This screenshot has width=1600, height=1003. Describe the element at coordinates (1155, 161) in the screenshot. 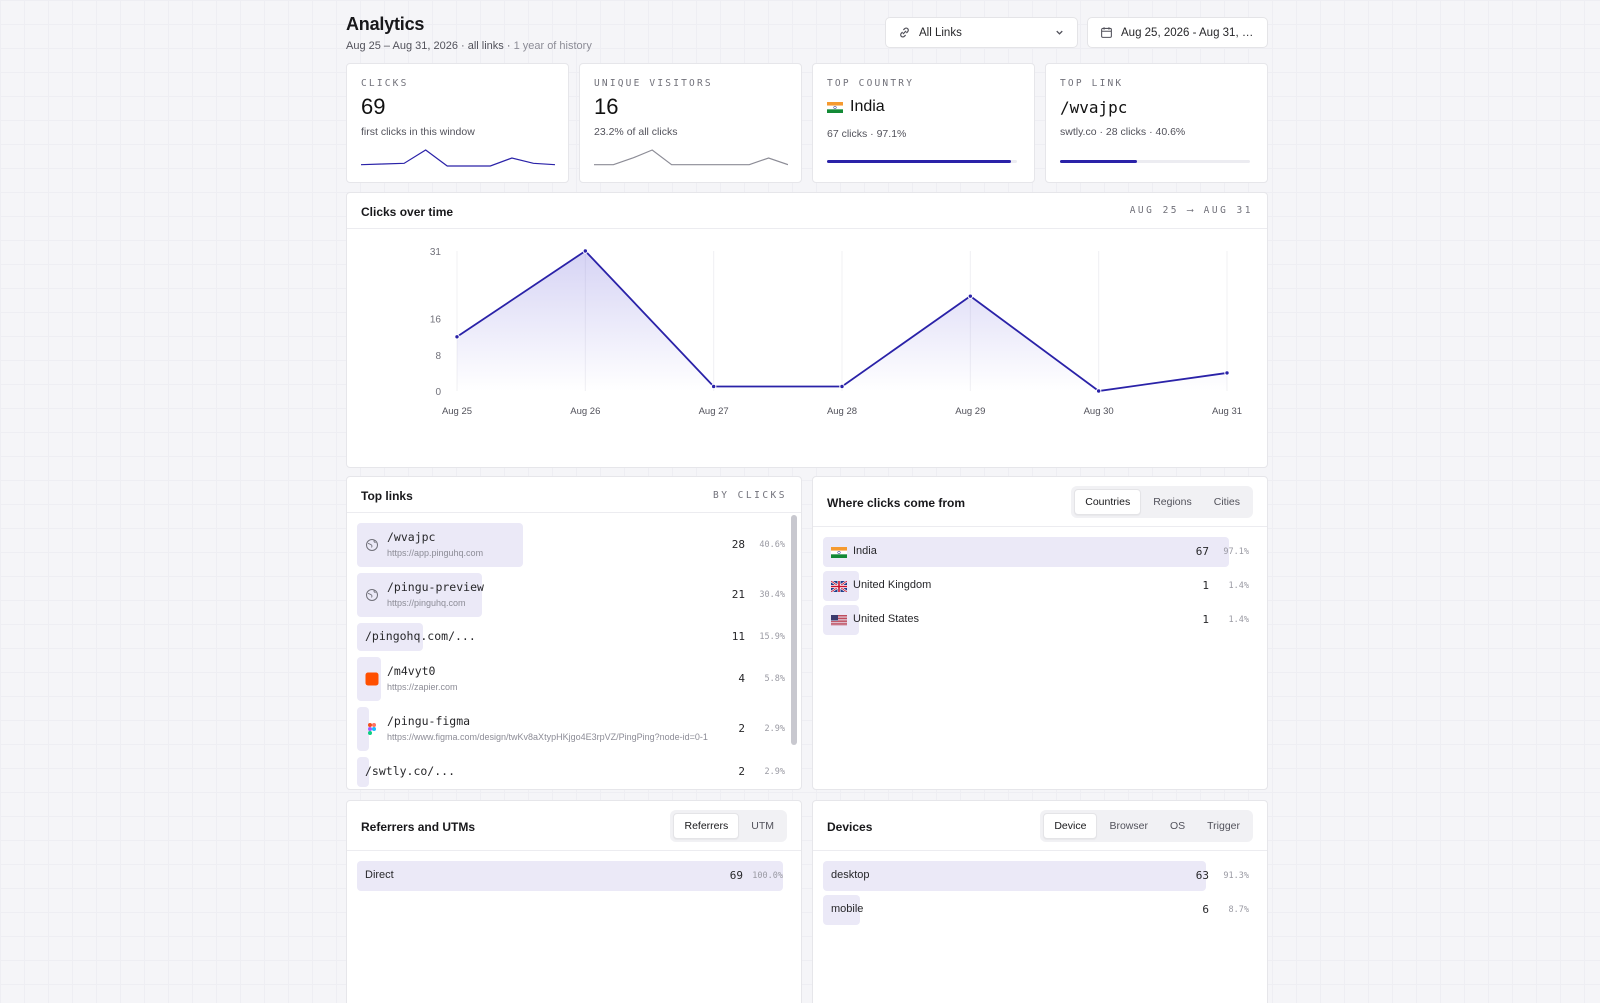

I see `top-link-progress` at that location.